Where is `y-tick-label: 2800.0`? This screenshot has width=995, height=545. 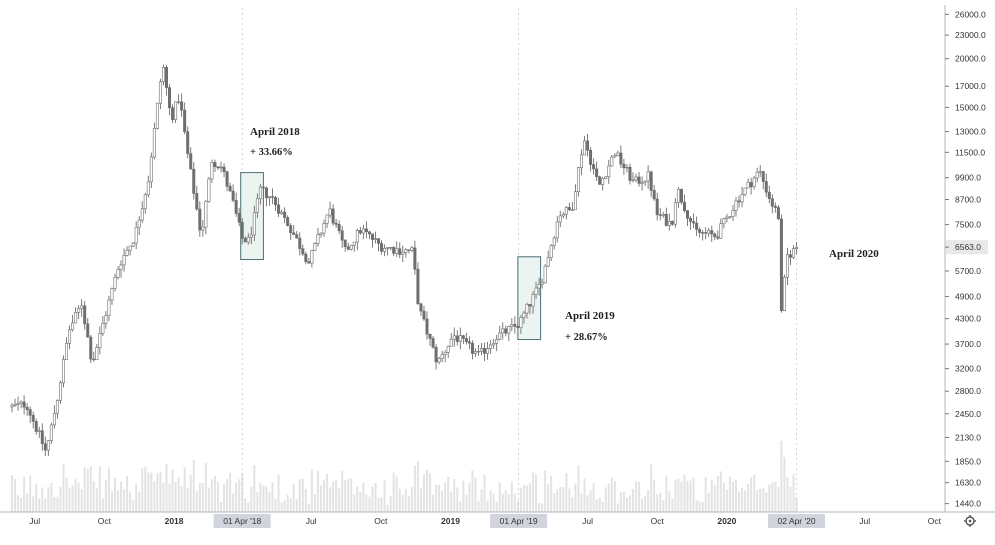 y-tick-label: 2800.0 is located at coordinates (968, 391).